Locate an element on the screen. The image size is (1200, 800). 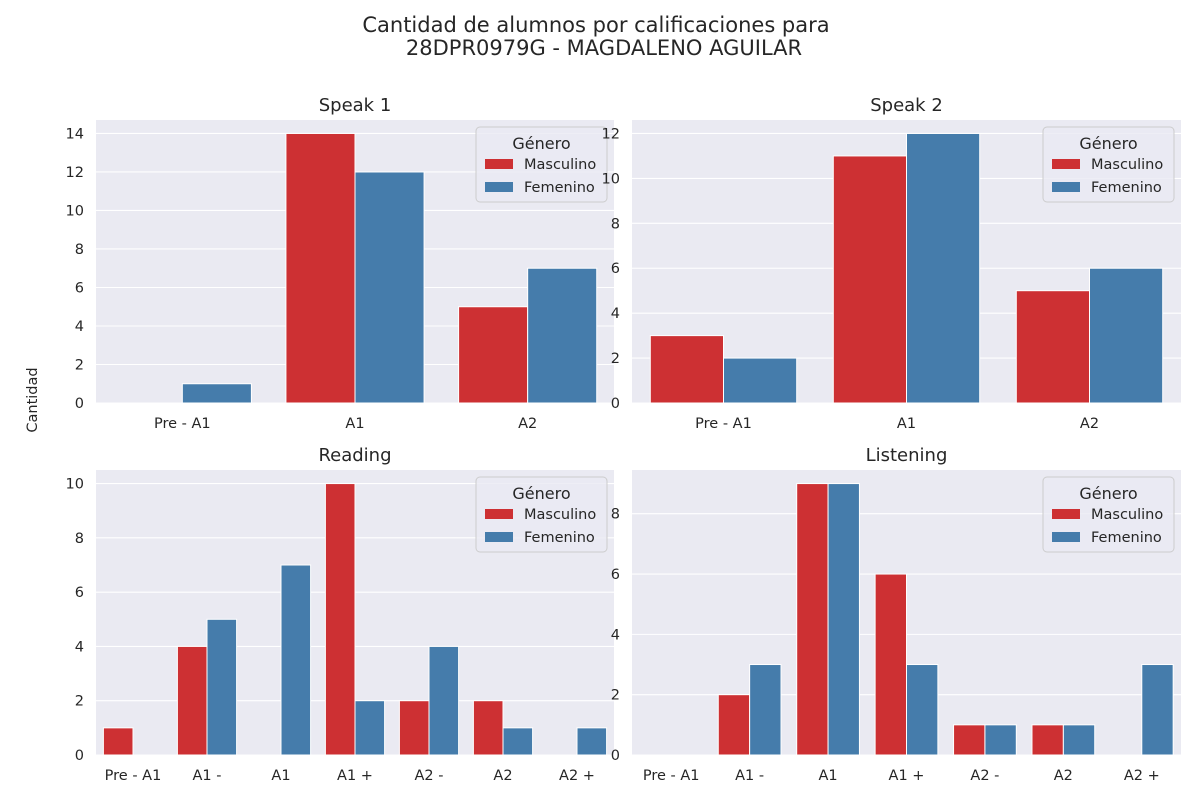
figure-title-line2: 28DPR0979G - MAGDALENO AGUILAR is located at coordinates (604, 48).